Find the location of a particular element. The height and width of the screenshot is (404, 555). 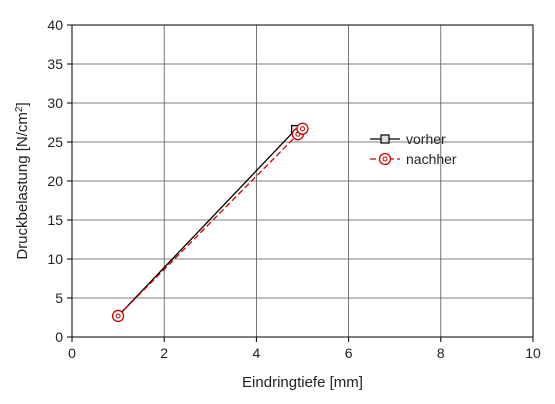

legend-label: vorher is located at coordinates (426, 139).